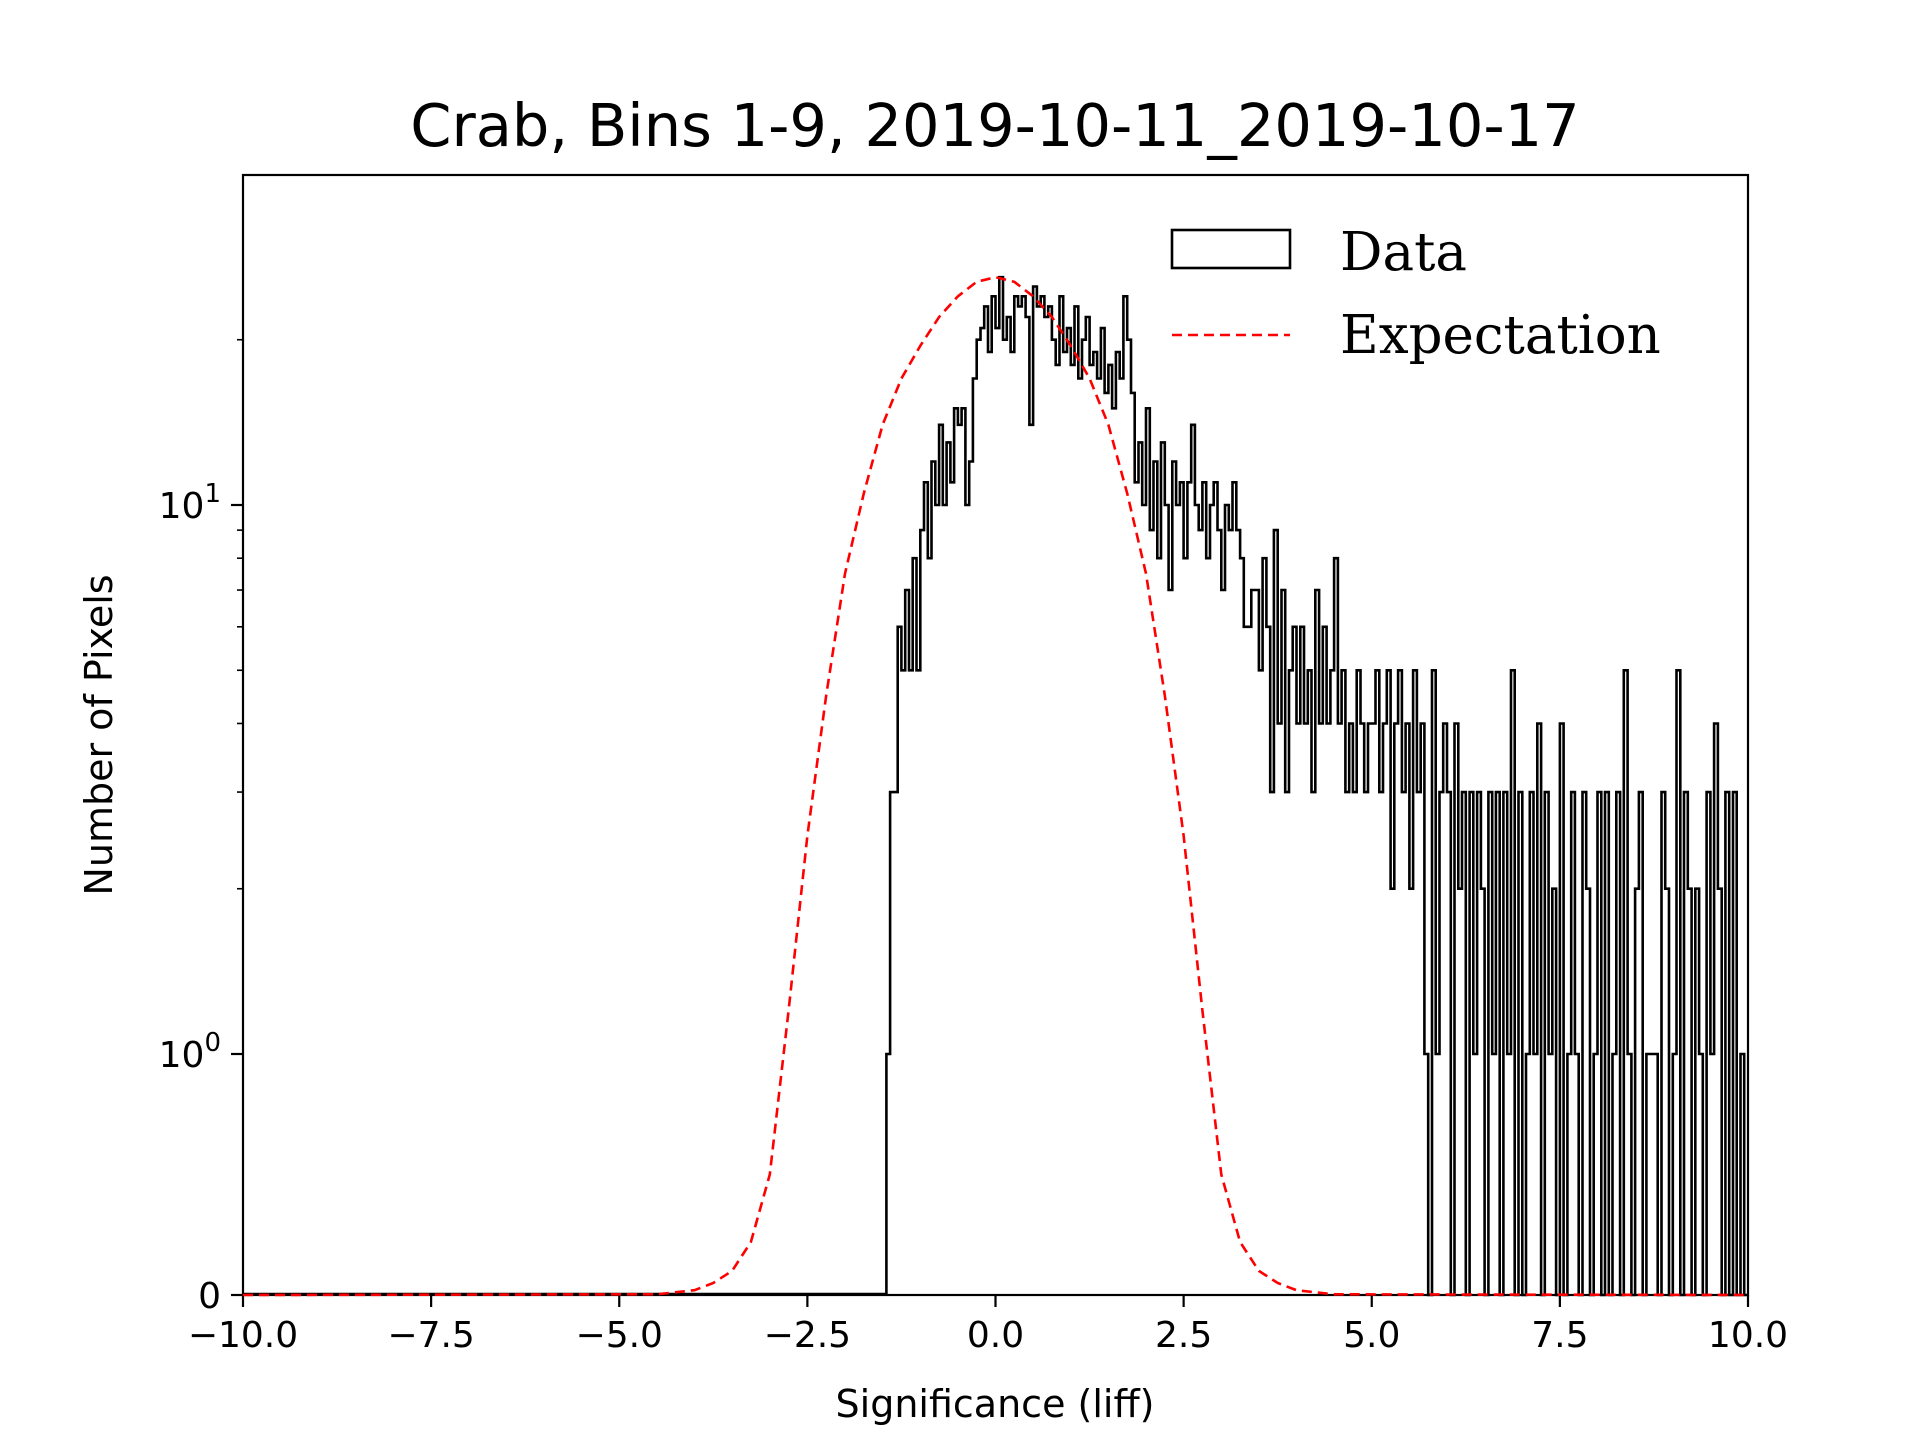 The image size is (1920, 1440). What do you see at coordinates (994, 125) in the screenshot?
I see `chart-title: Crab, Bins 1-9, 2019-10-11_2019-10-17` at bounding box center [994, 125].